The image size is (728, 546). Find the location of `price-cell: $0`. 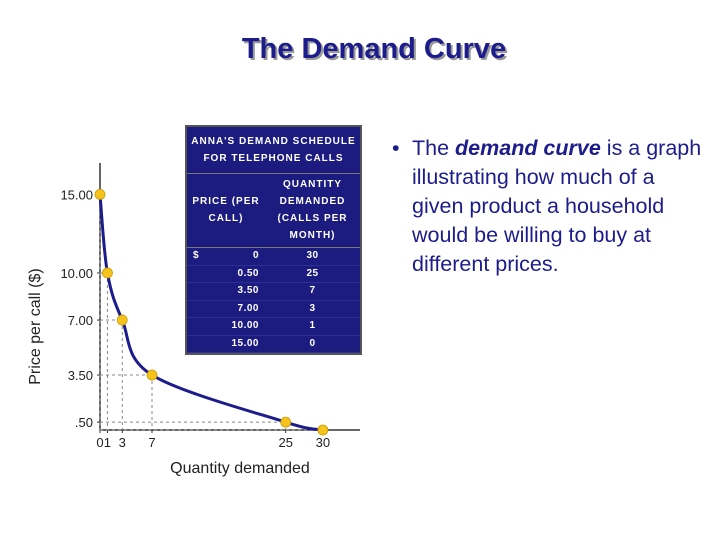

price-cell: $0 is located at coordinates (226, 256).